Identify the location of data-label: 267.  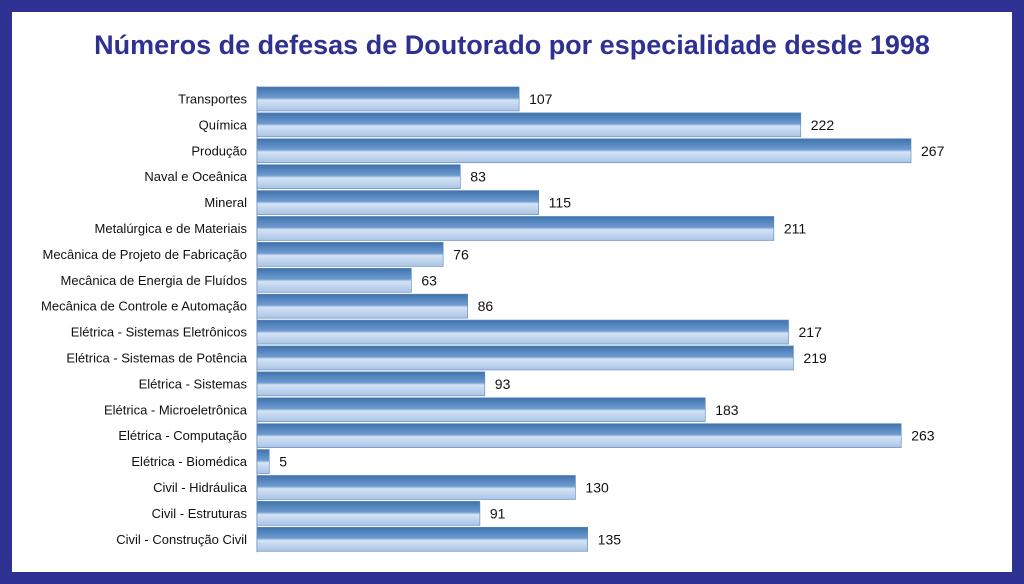
(933, 151).